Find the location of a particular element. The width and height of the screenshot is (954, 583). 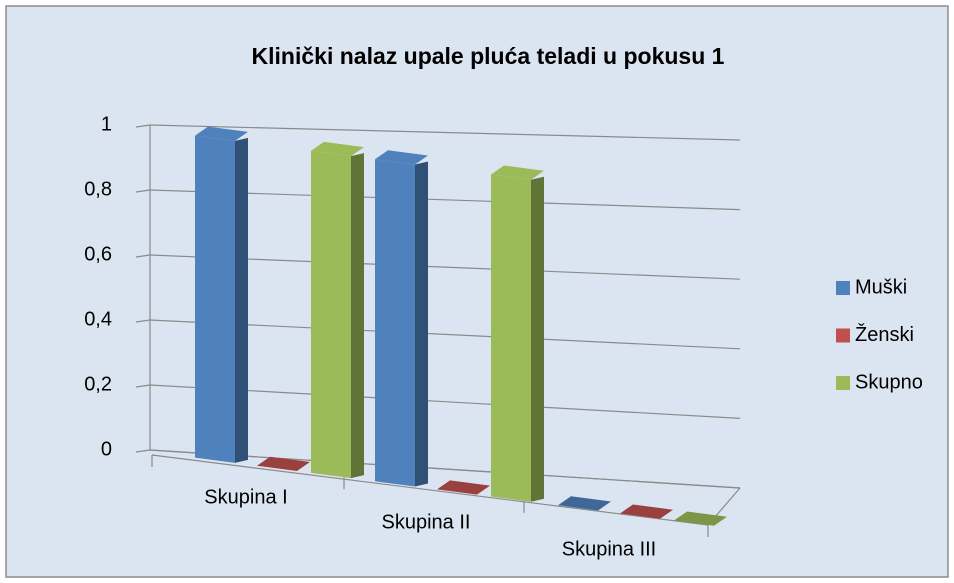

y-tick-label: 0,8 is located at coordinates (98, 189).